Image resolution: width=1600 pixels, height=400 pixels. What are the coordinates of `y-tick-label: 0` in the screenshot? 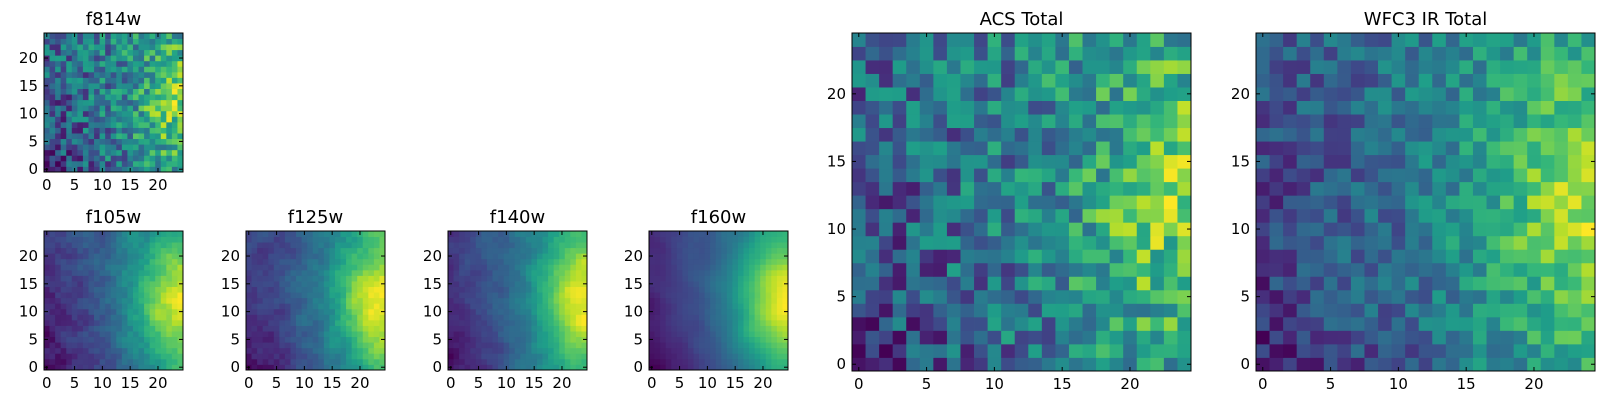 It's located at (235, 367).